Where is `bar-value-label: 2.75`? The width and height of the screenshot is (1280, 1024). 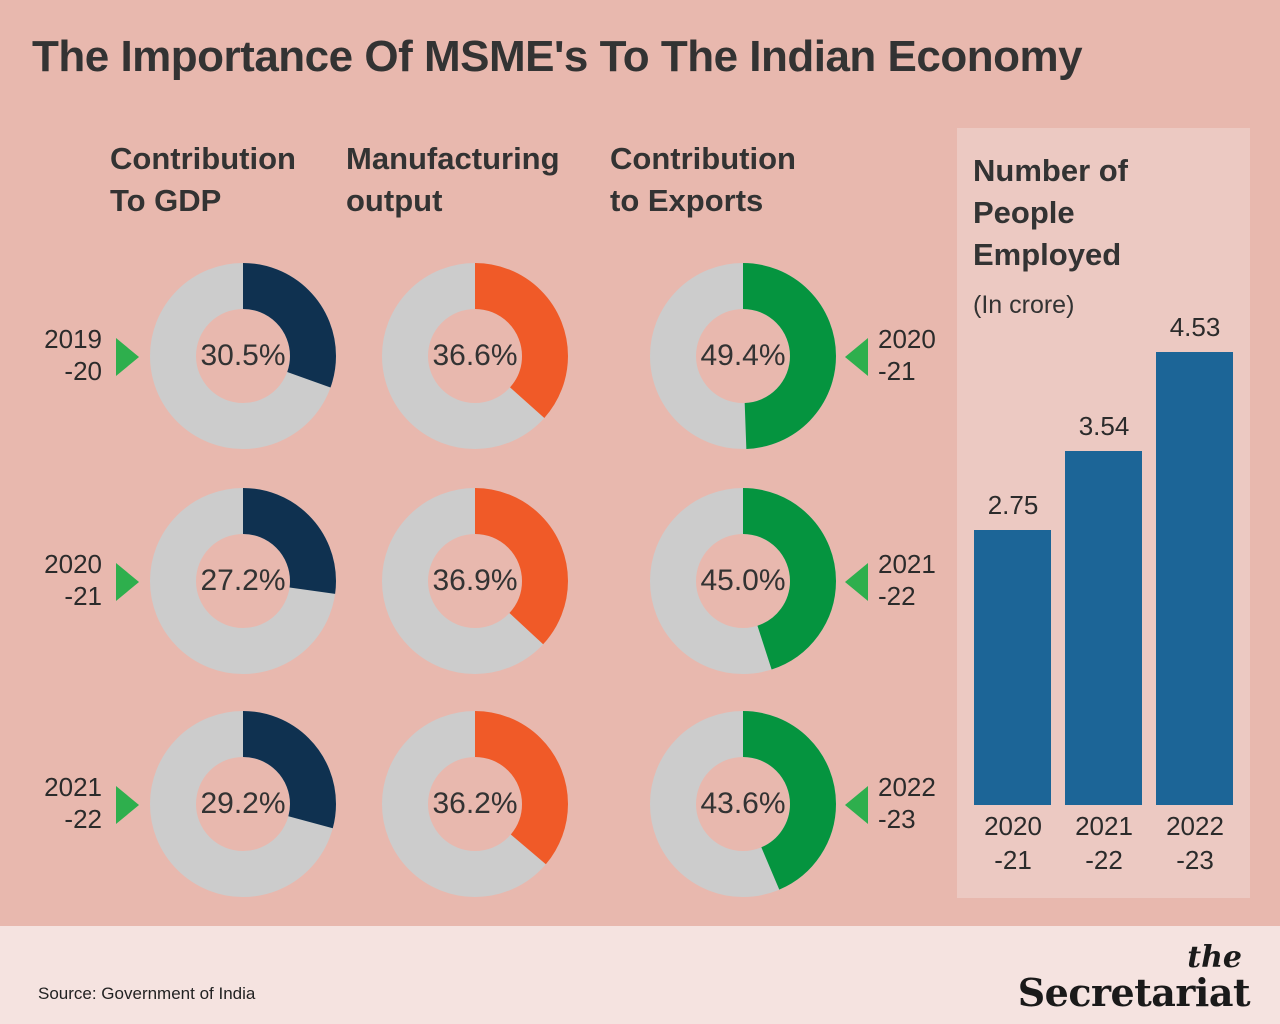
bar-value-label: 2.75 is located at coordinates (1013, 505).